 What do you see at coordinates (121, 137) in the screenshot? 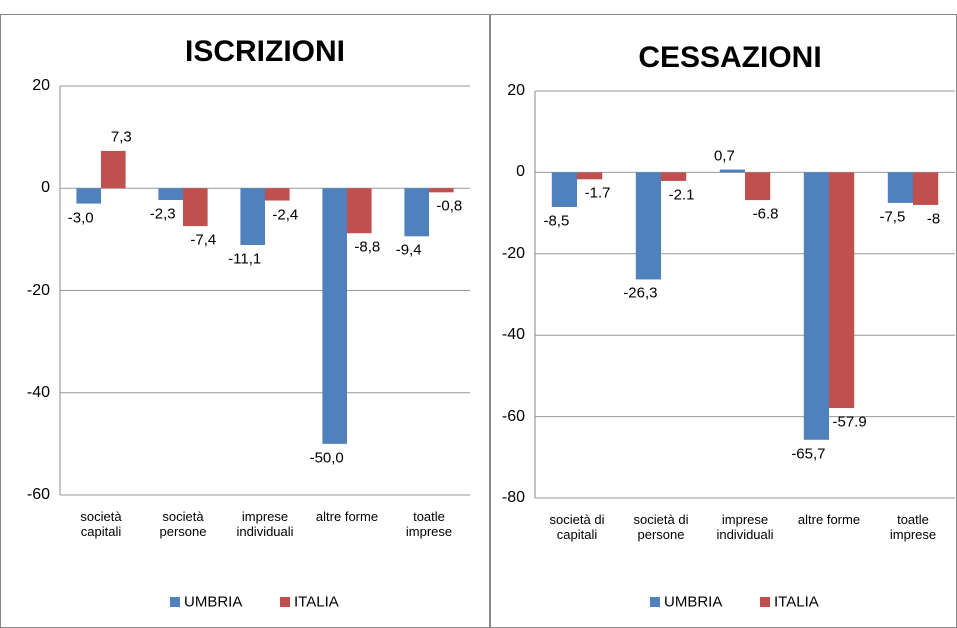
I see `value-label: 7,3` at bounding box center [121, 137].